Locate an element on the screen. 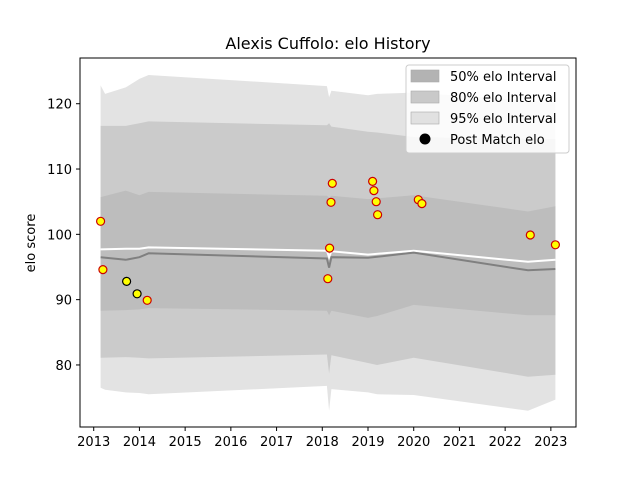  chart-title: Alexis Cuffolo: elo History is located at coordinates (327, 43).